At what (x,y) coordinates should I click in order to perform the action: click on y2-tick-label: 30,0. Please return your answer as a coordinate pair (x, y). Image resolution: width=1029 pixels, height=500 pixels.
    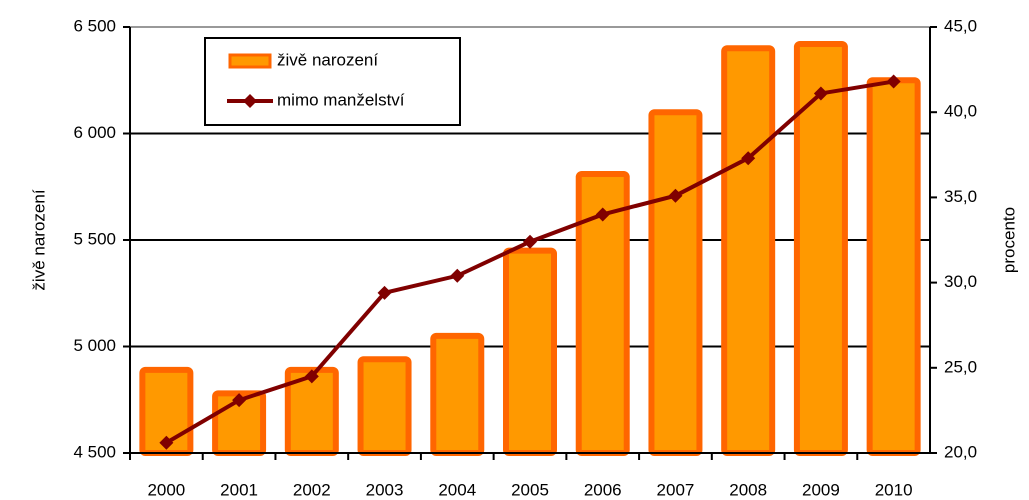
    Looking at the image, I should click on (960, 281).